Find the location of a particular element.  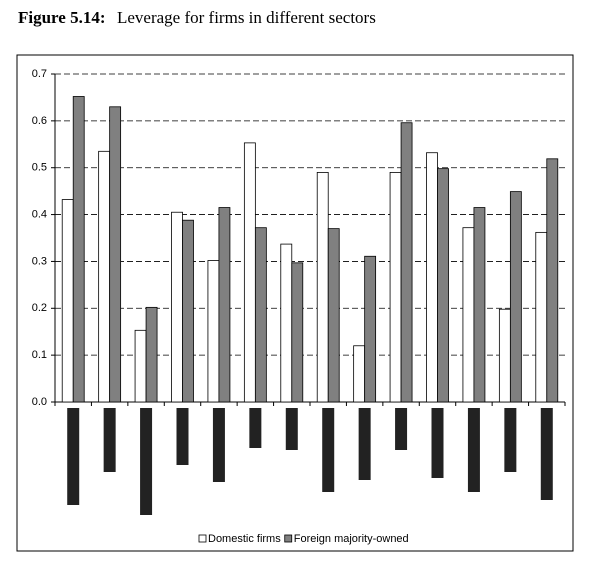

legend-label: Domestic firms is located at coordinates (244, 539).